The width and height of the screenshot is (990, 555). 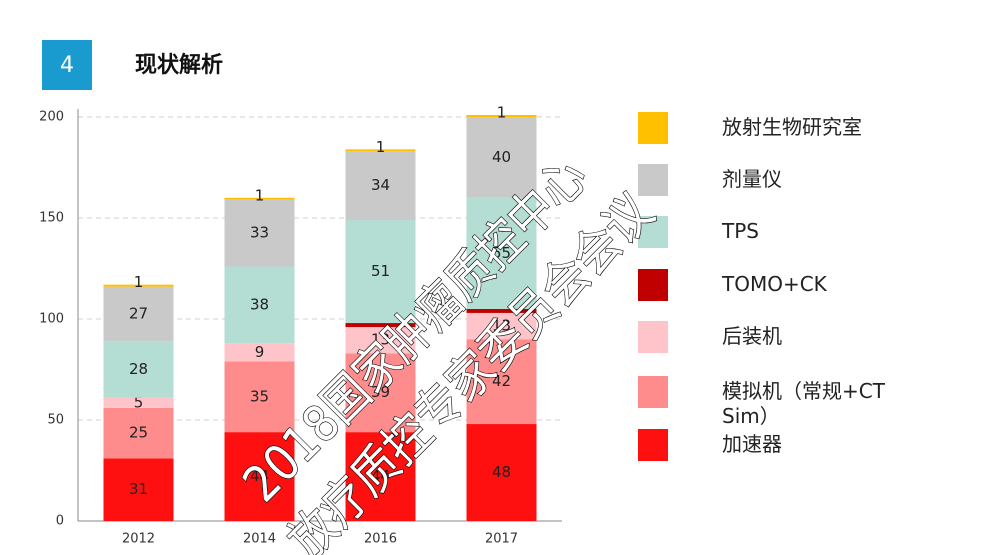 What do you see at coordinates (60, 521) in the screenshot?
I see `y-tick-label: 0` at bounding box center [60, 521].